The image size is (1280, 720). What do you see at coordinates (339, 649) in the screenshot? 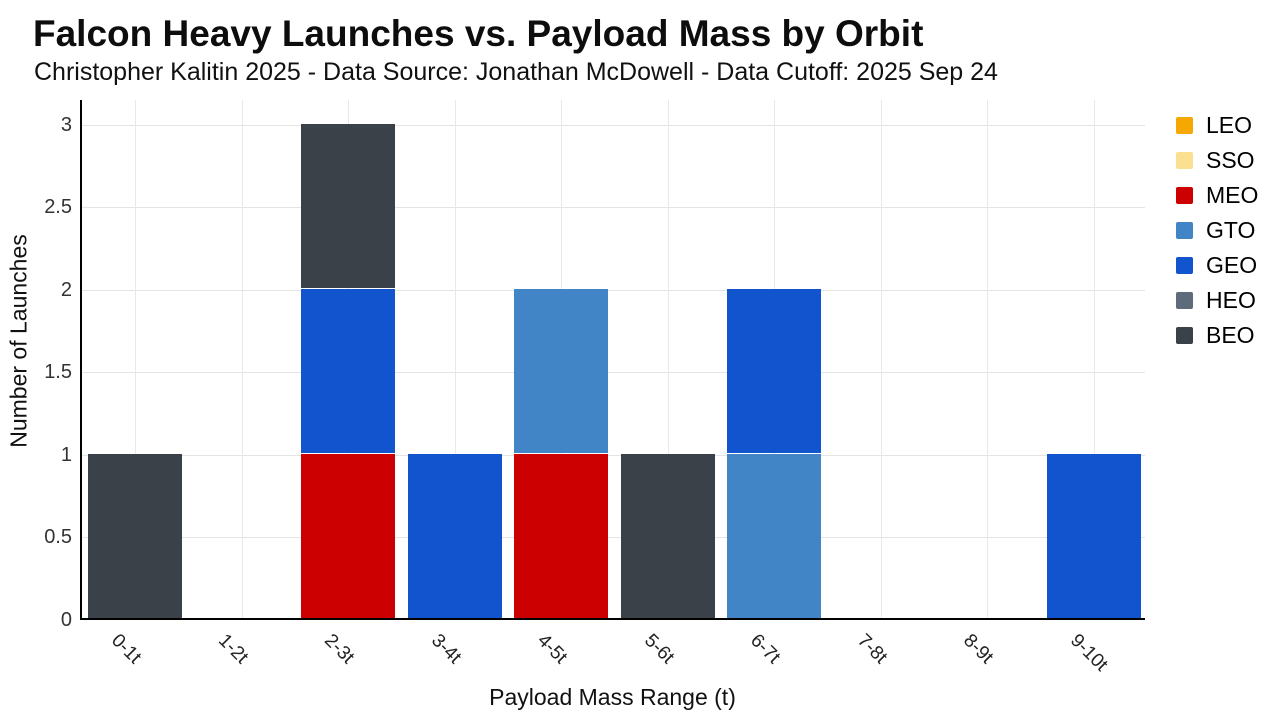
I see `x-tick-label: 2-3t` at bounding box center [339, 649].